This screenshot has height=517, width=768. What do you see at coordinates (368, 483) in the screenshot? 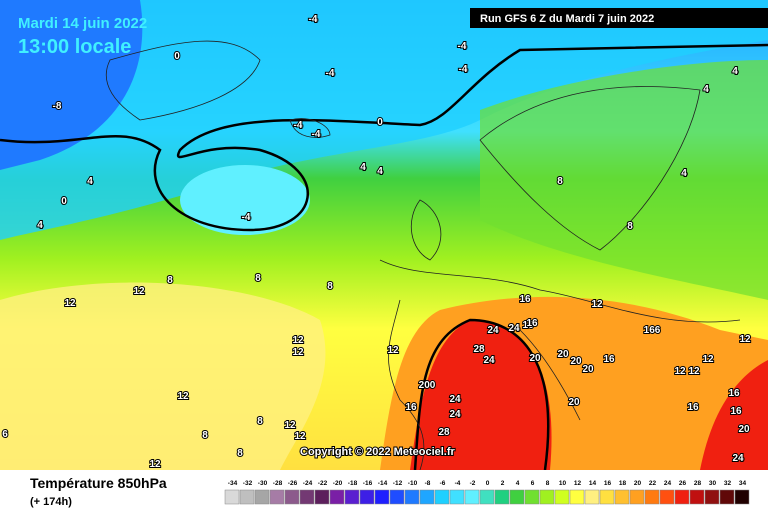
I see `scale-label: -16` at bounding box center [368, 483].